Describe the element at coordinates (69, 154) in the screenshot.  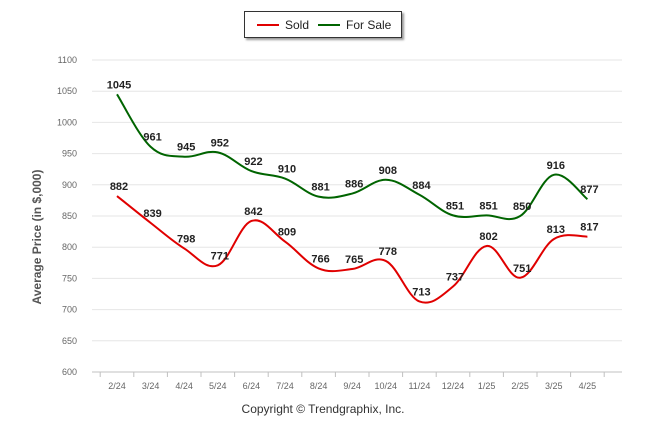
I see `y-tick-label: 950` at that location.